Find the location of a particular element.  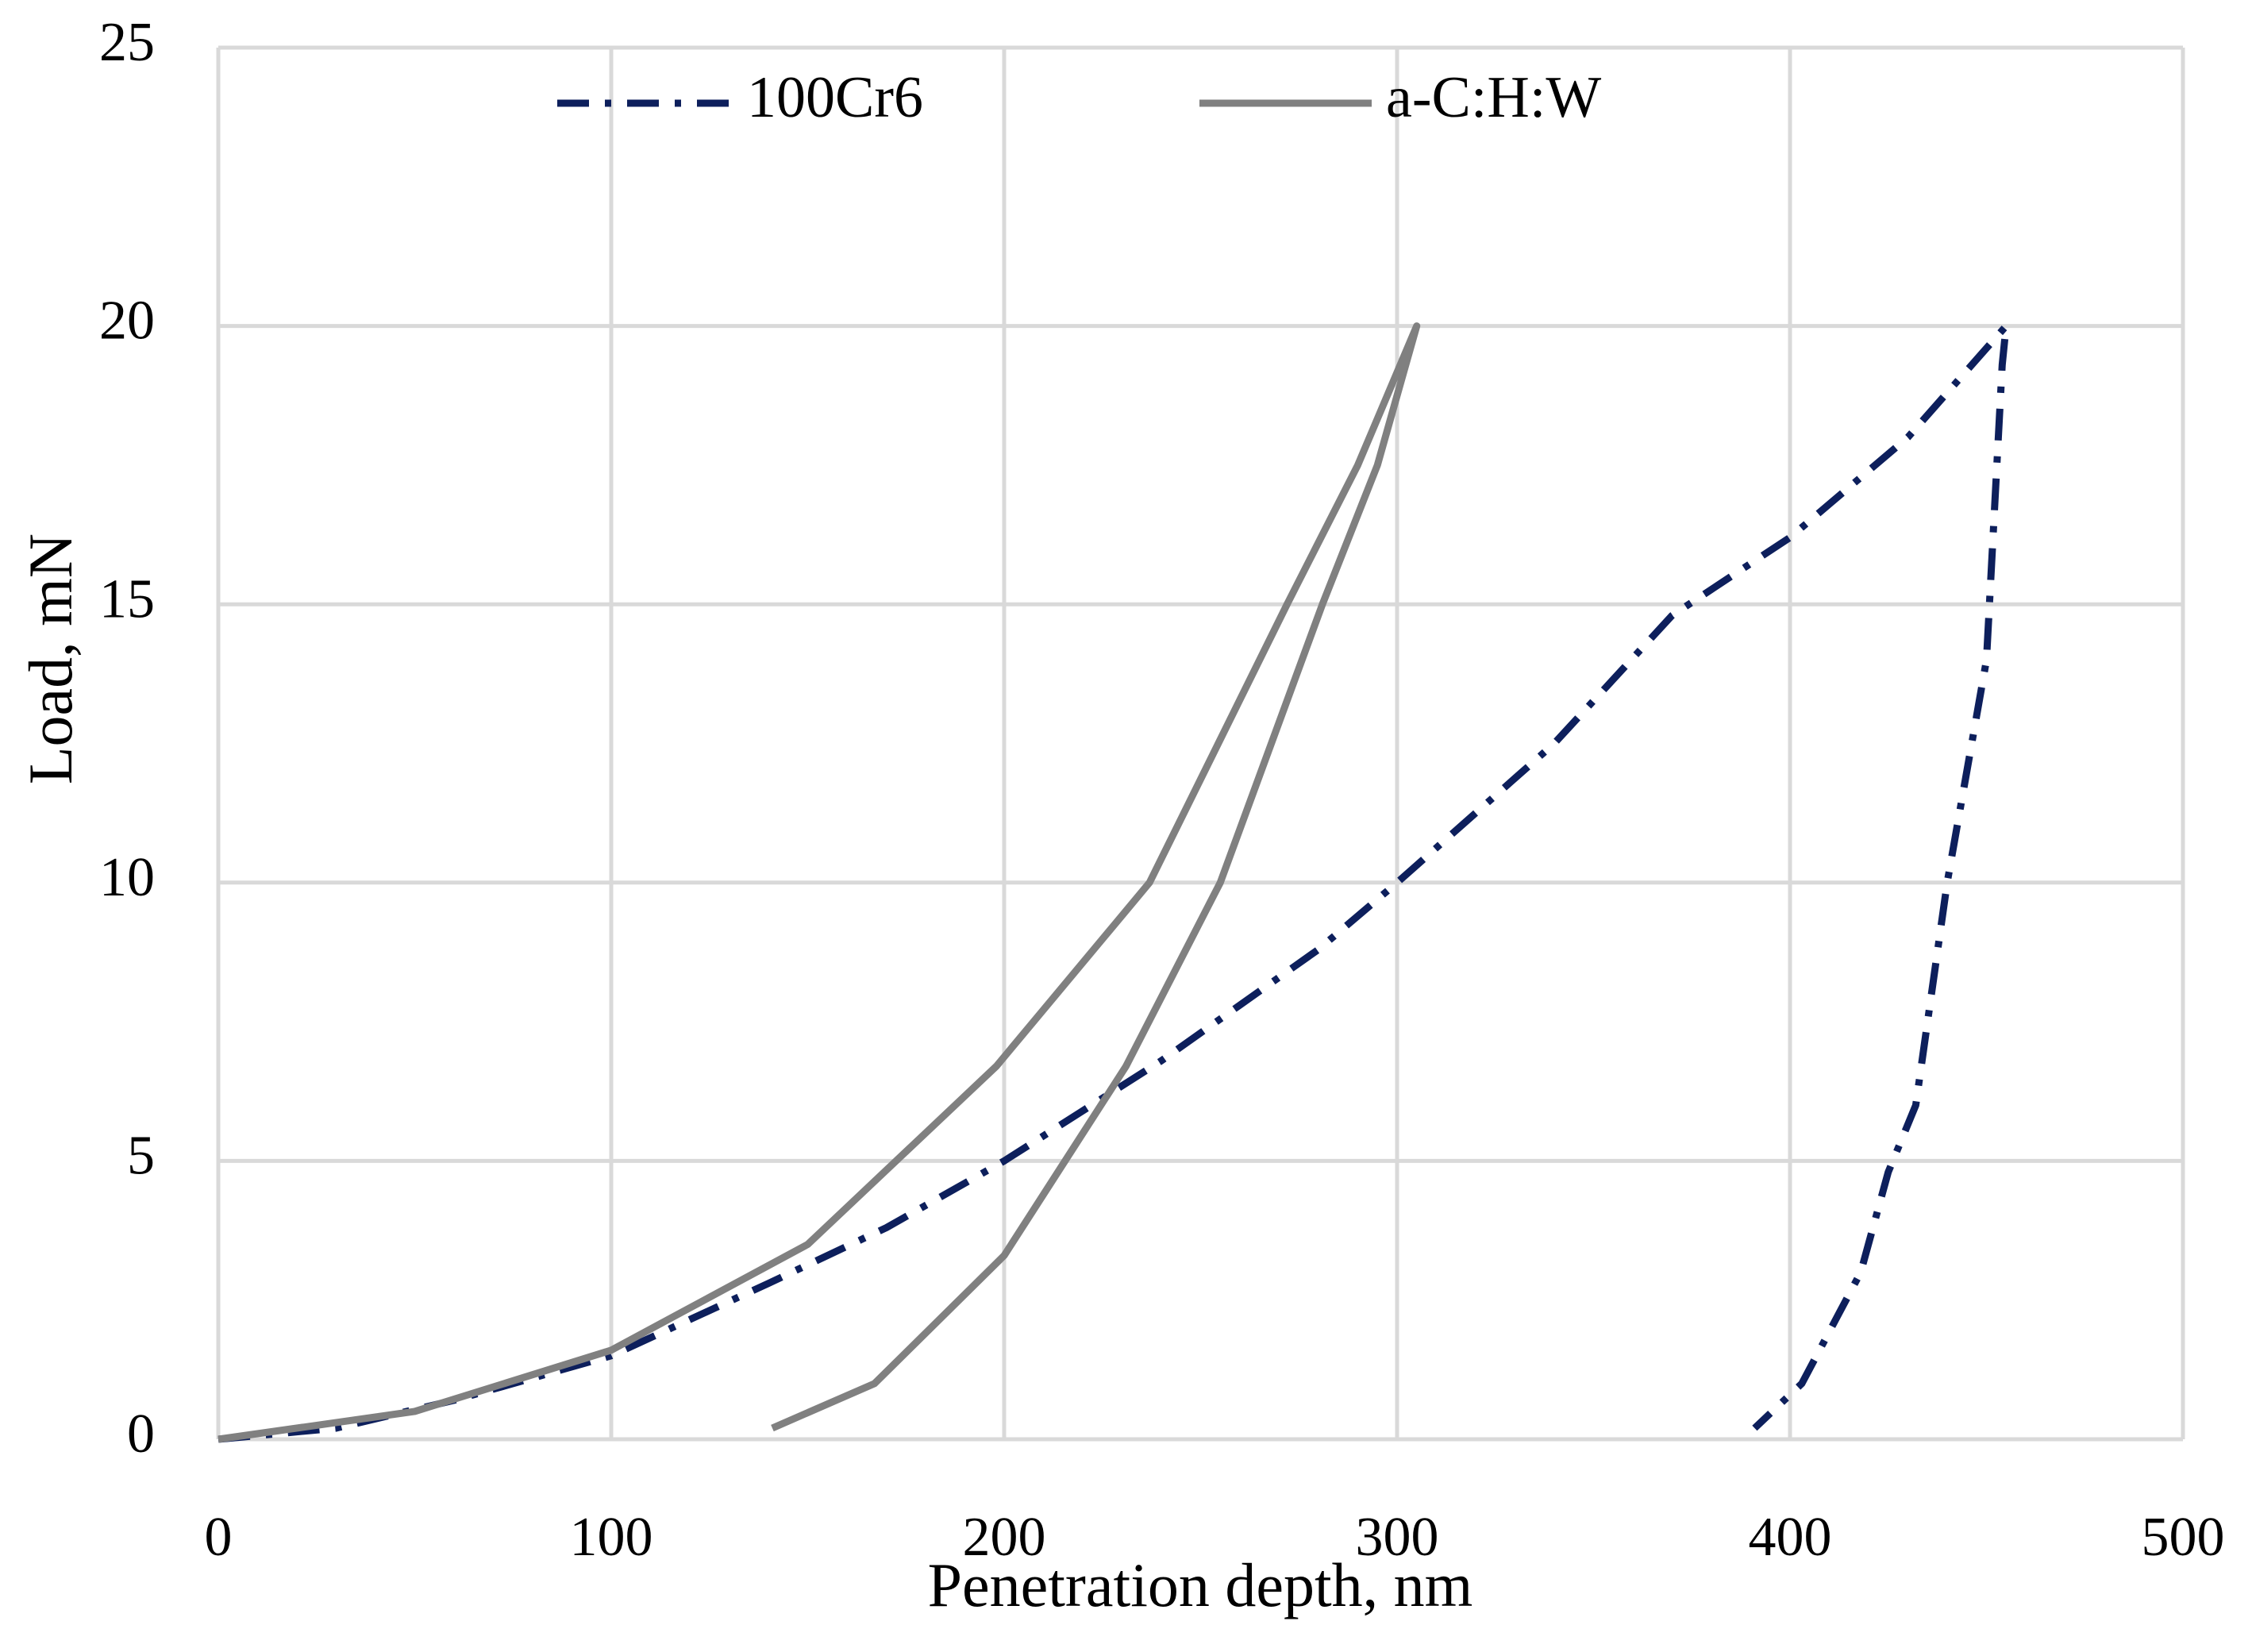

x-tick-label: 300 is located at coordinates (1397, 1538).